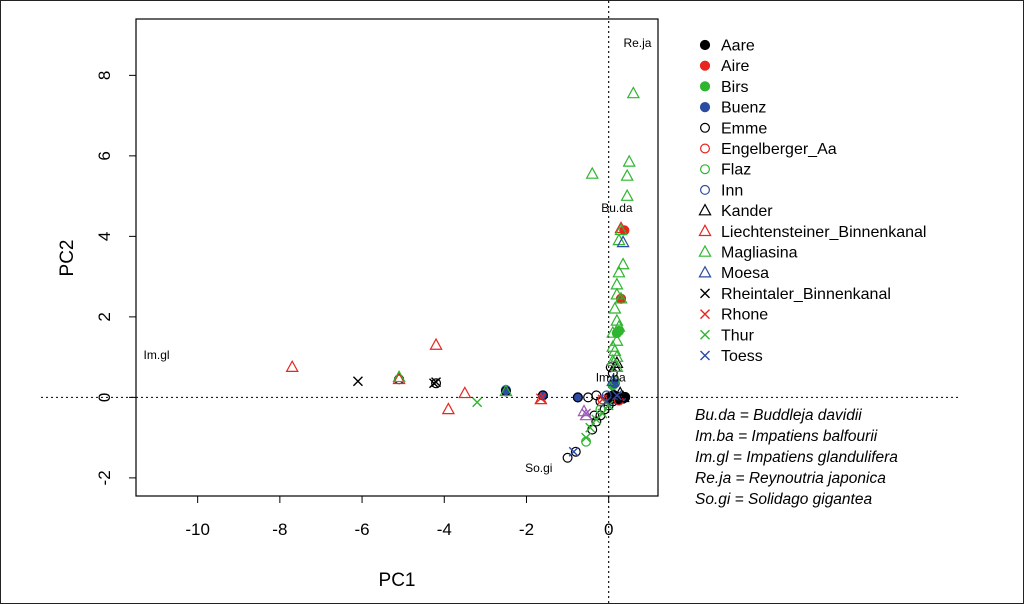 The image size is (1024, 604). I want to click on species-annotation: Im.gl, so click(157, 355).